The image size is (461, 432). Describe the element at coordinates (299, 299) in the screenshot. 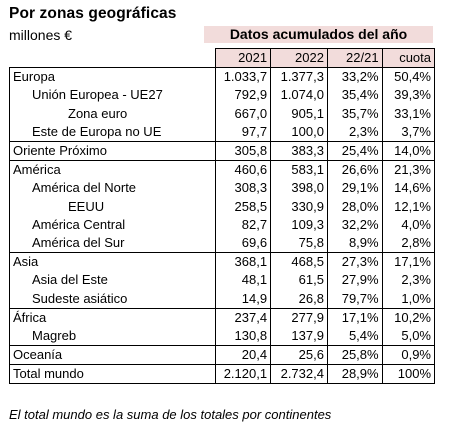

I see `cell-2022: 26,8` at that location.